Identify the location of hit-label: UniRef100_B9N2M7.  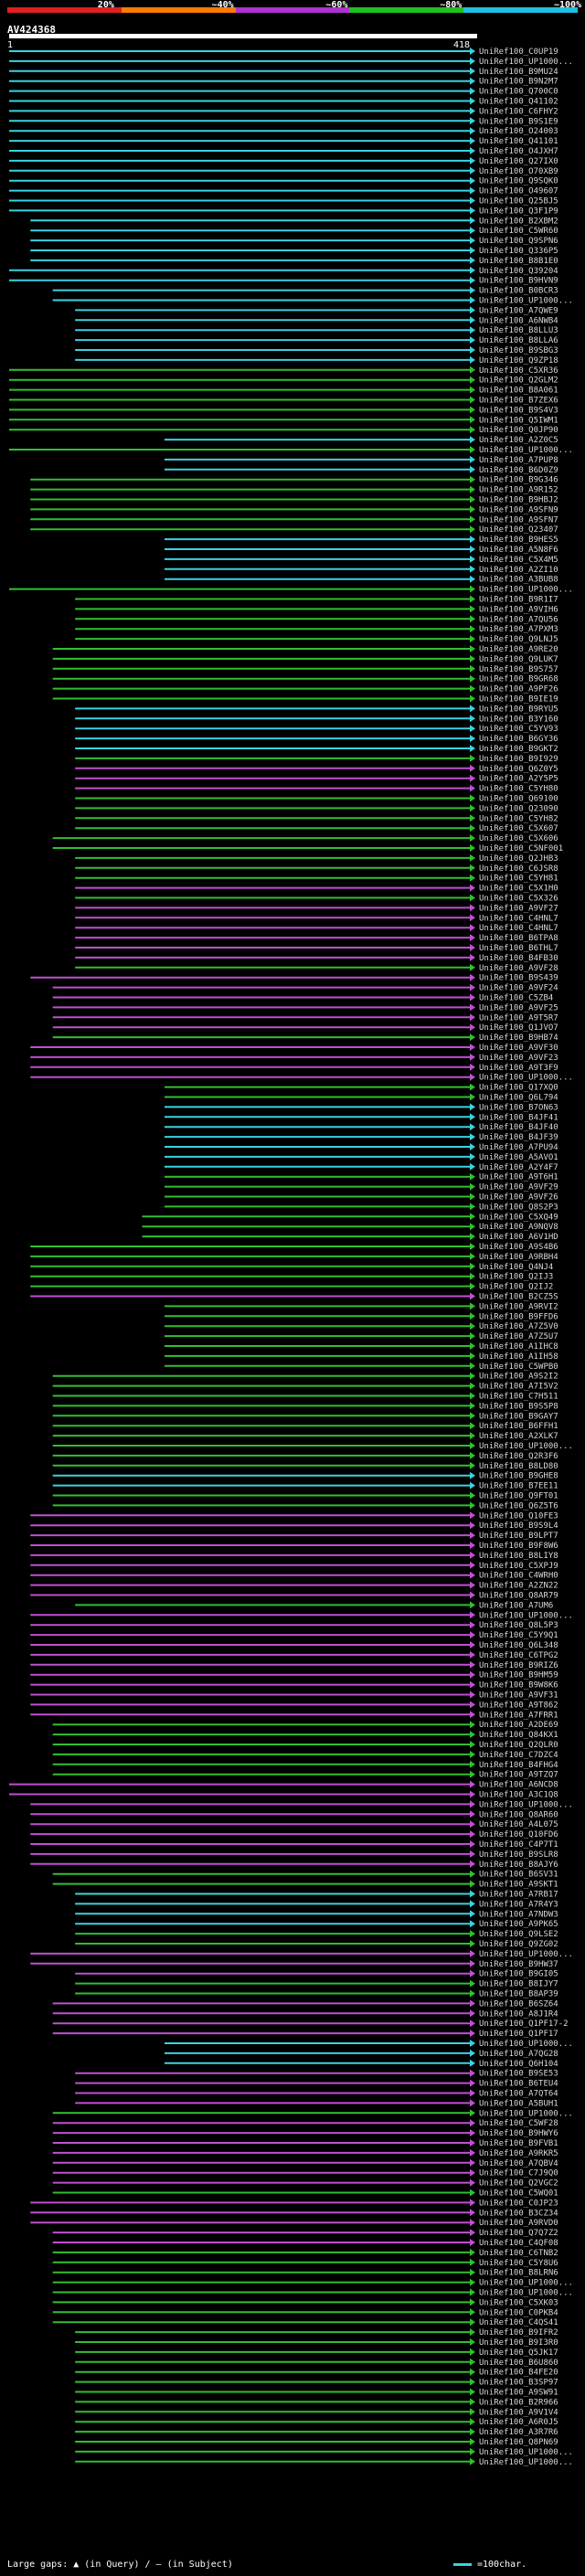
(518, 82).